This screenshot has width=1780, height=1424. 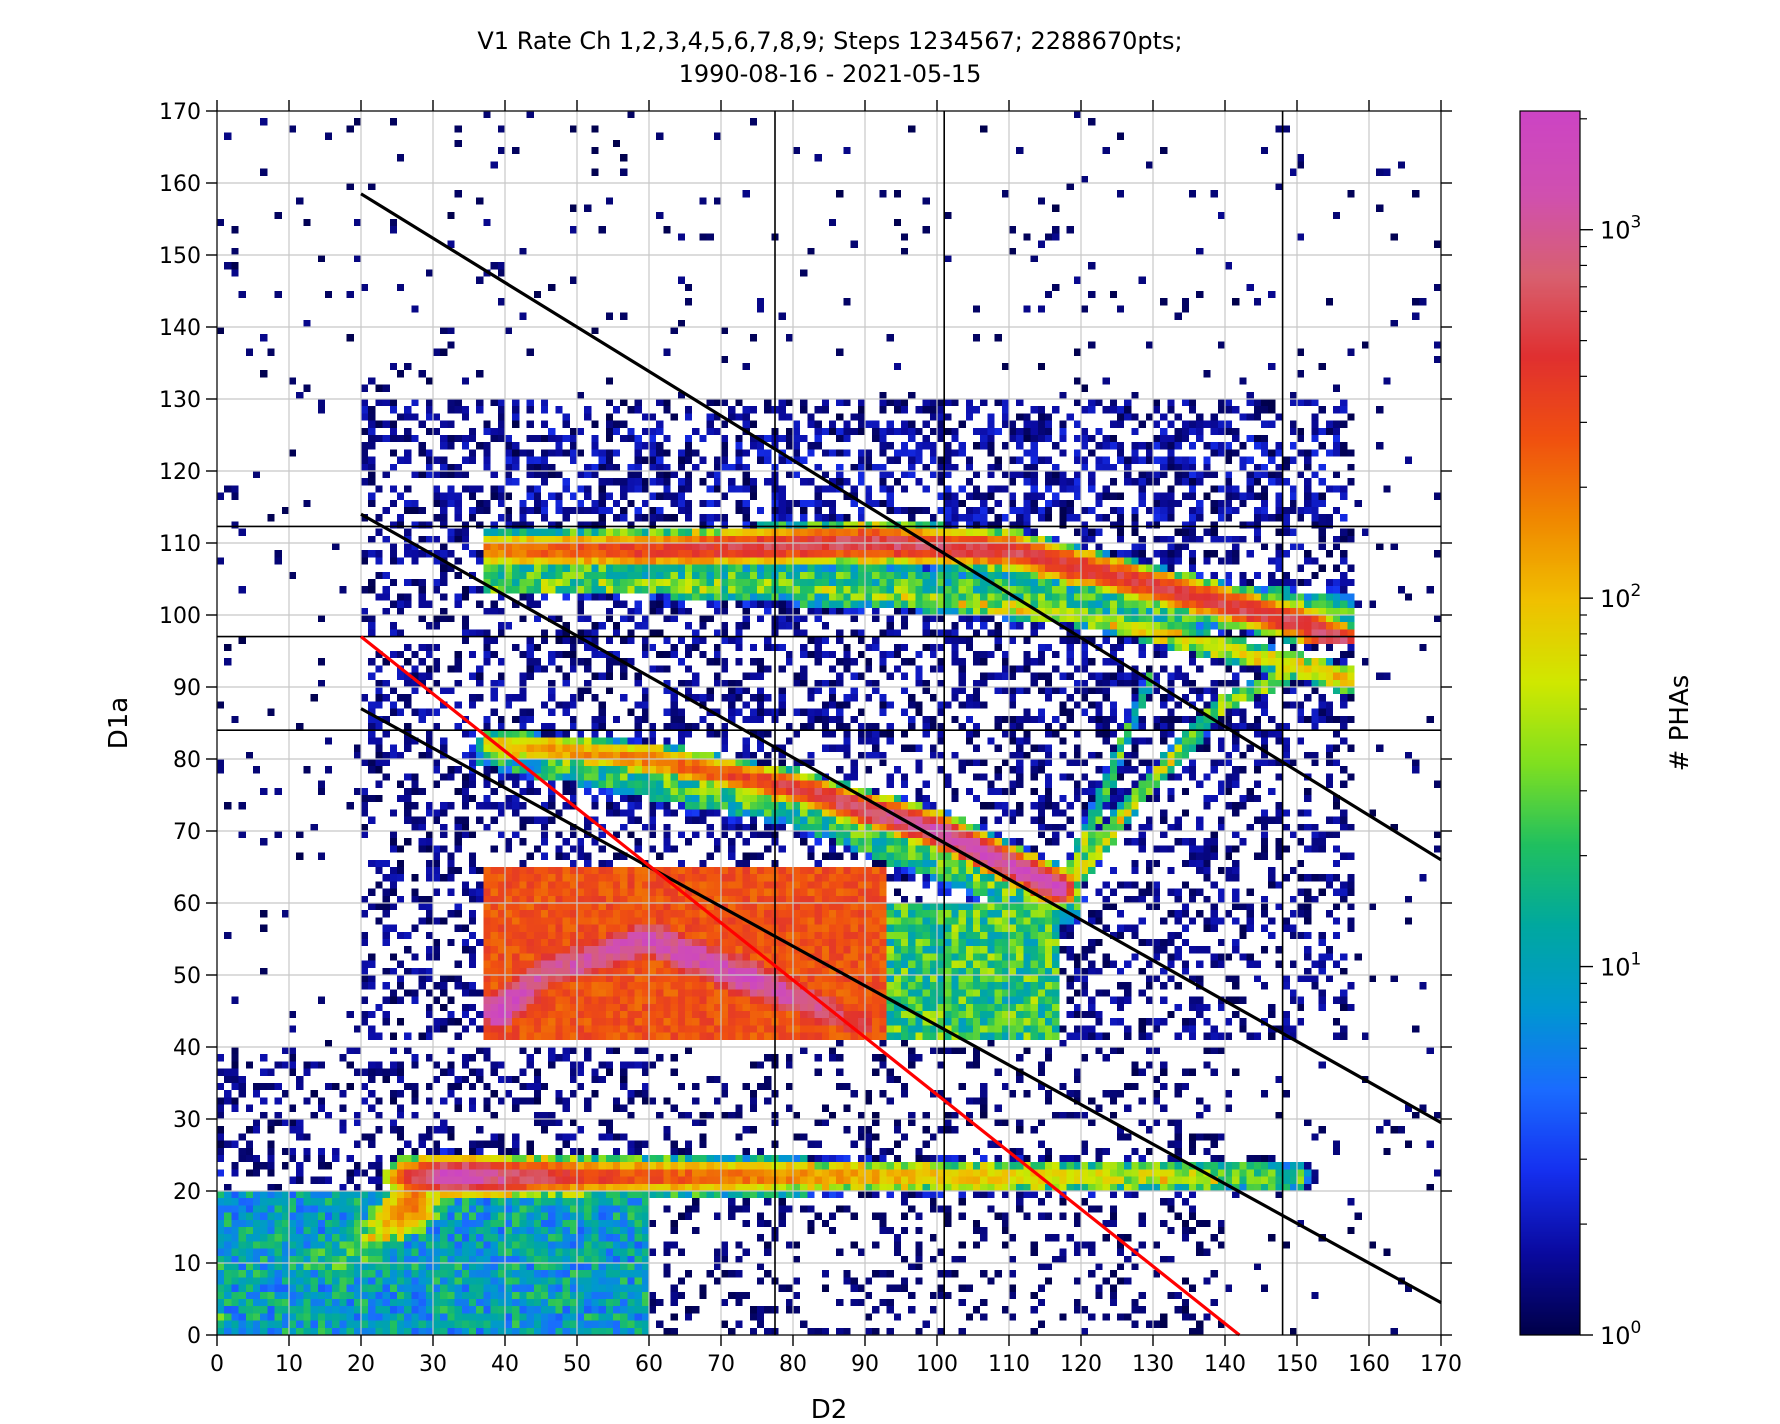 What do you see at coordinates (793, 1364) in the screenshot?
I see `x-tick-label: 80` at bounding box center [793, 1364].